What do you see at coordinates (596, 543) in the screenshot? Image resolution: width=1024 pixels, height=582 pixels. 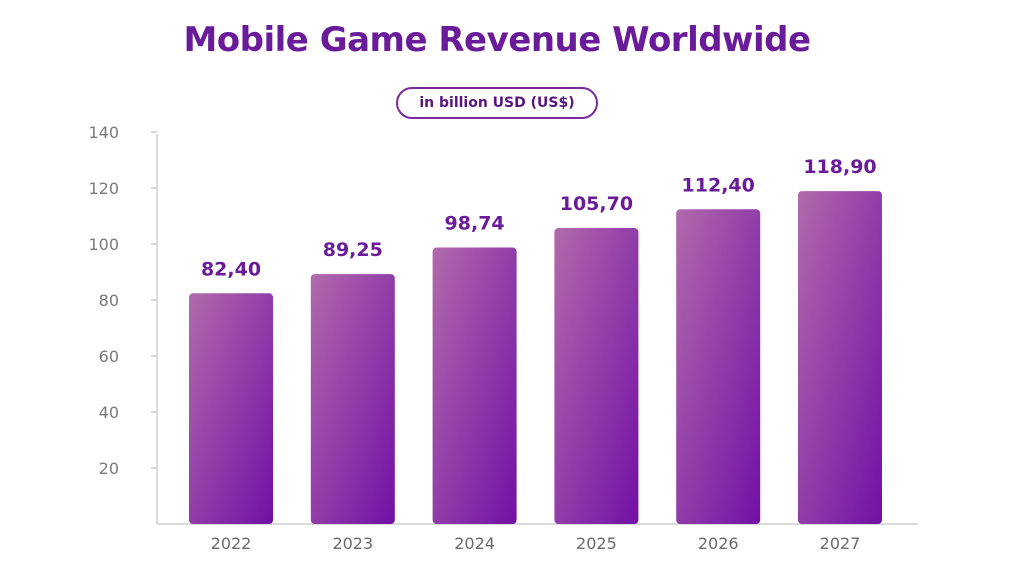 I see `x-tick-label: 2025` at bounding box center [596, 543].